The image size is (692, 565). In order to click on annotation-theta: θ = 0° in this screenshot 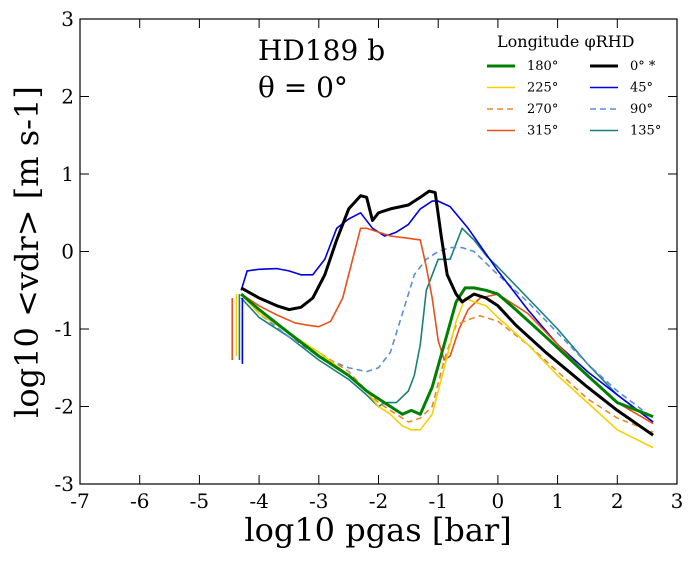, I will do `click(303, 87)`.